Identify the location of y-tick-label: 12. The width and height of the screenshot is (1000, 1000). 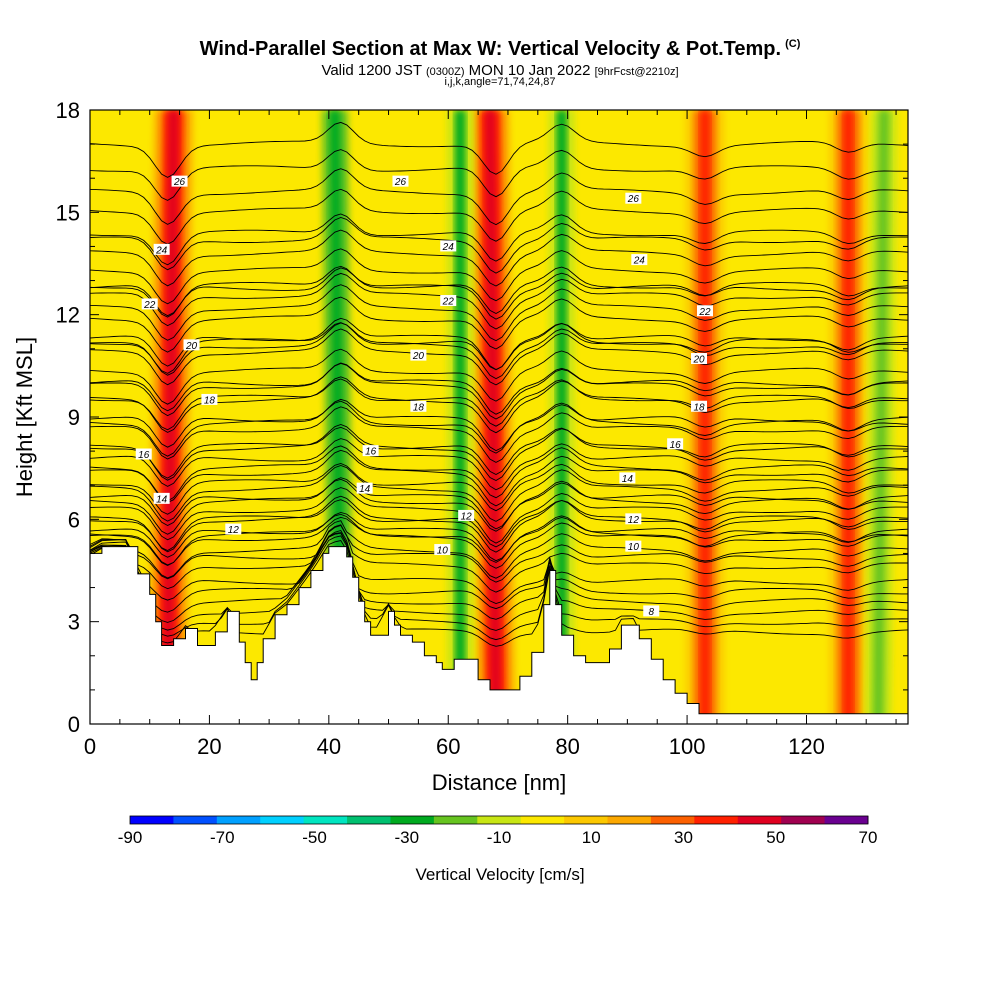
(68, 315).